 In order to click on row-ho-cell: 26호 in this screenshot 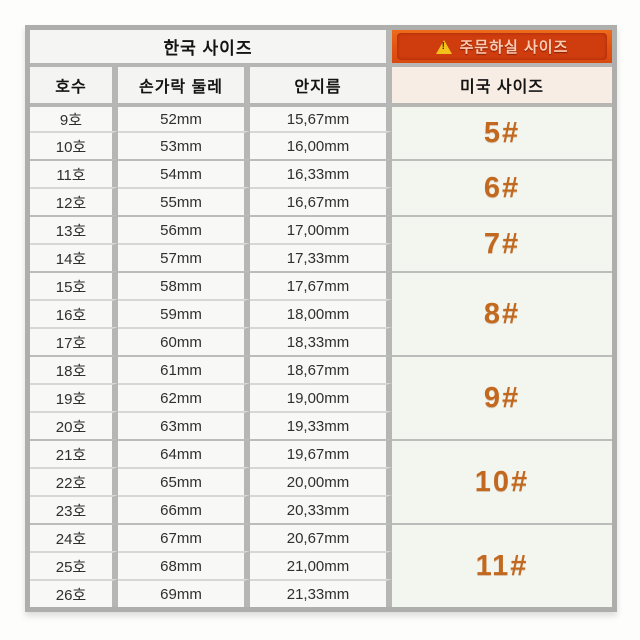, I will do `click(74, 593)`.